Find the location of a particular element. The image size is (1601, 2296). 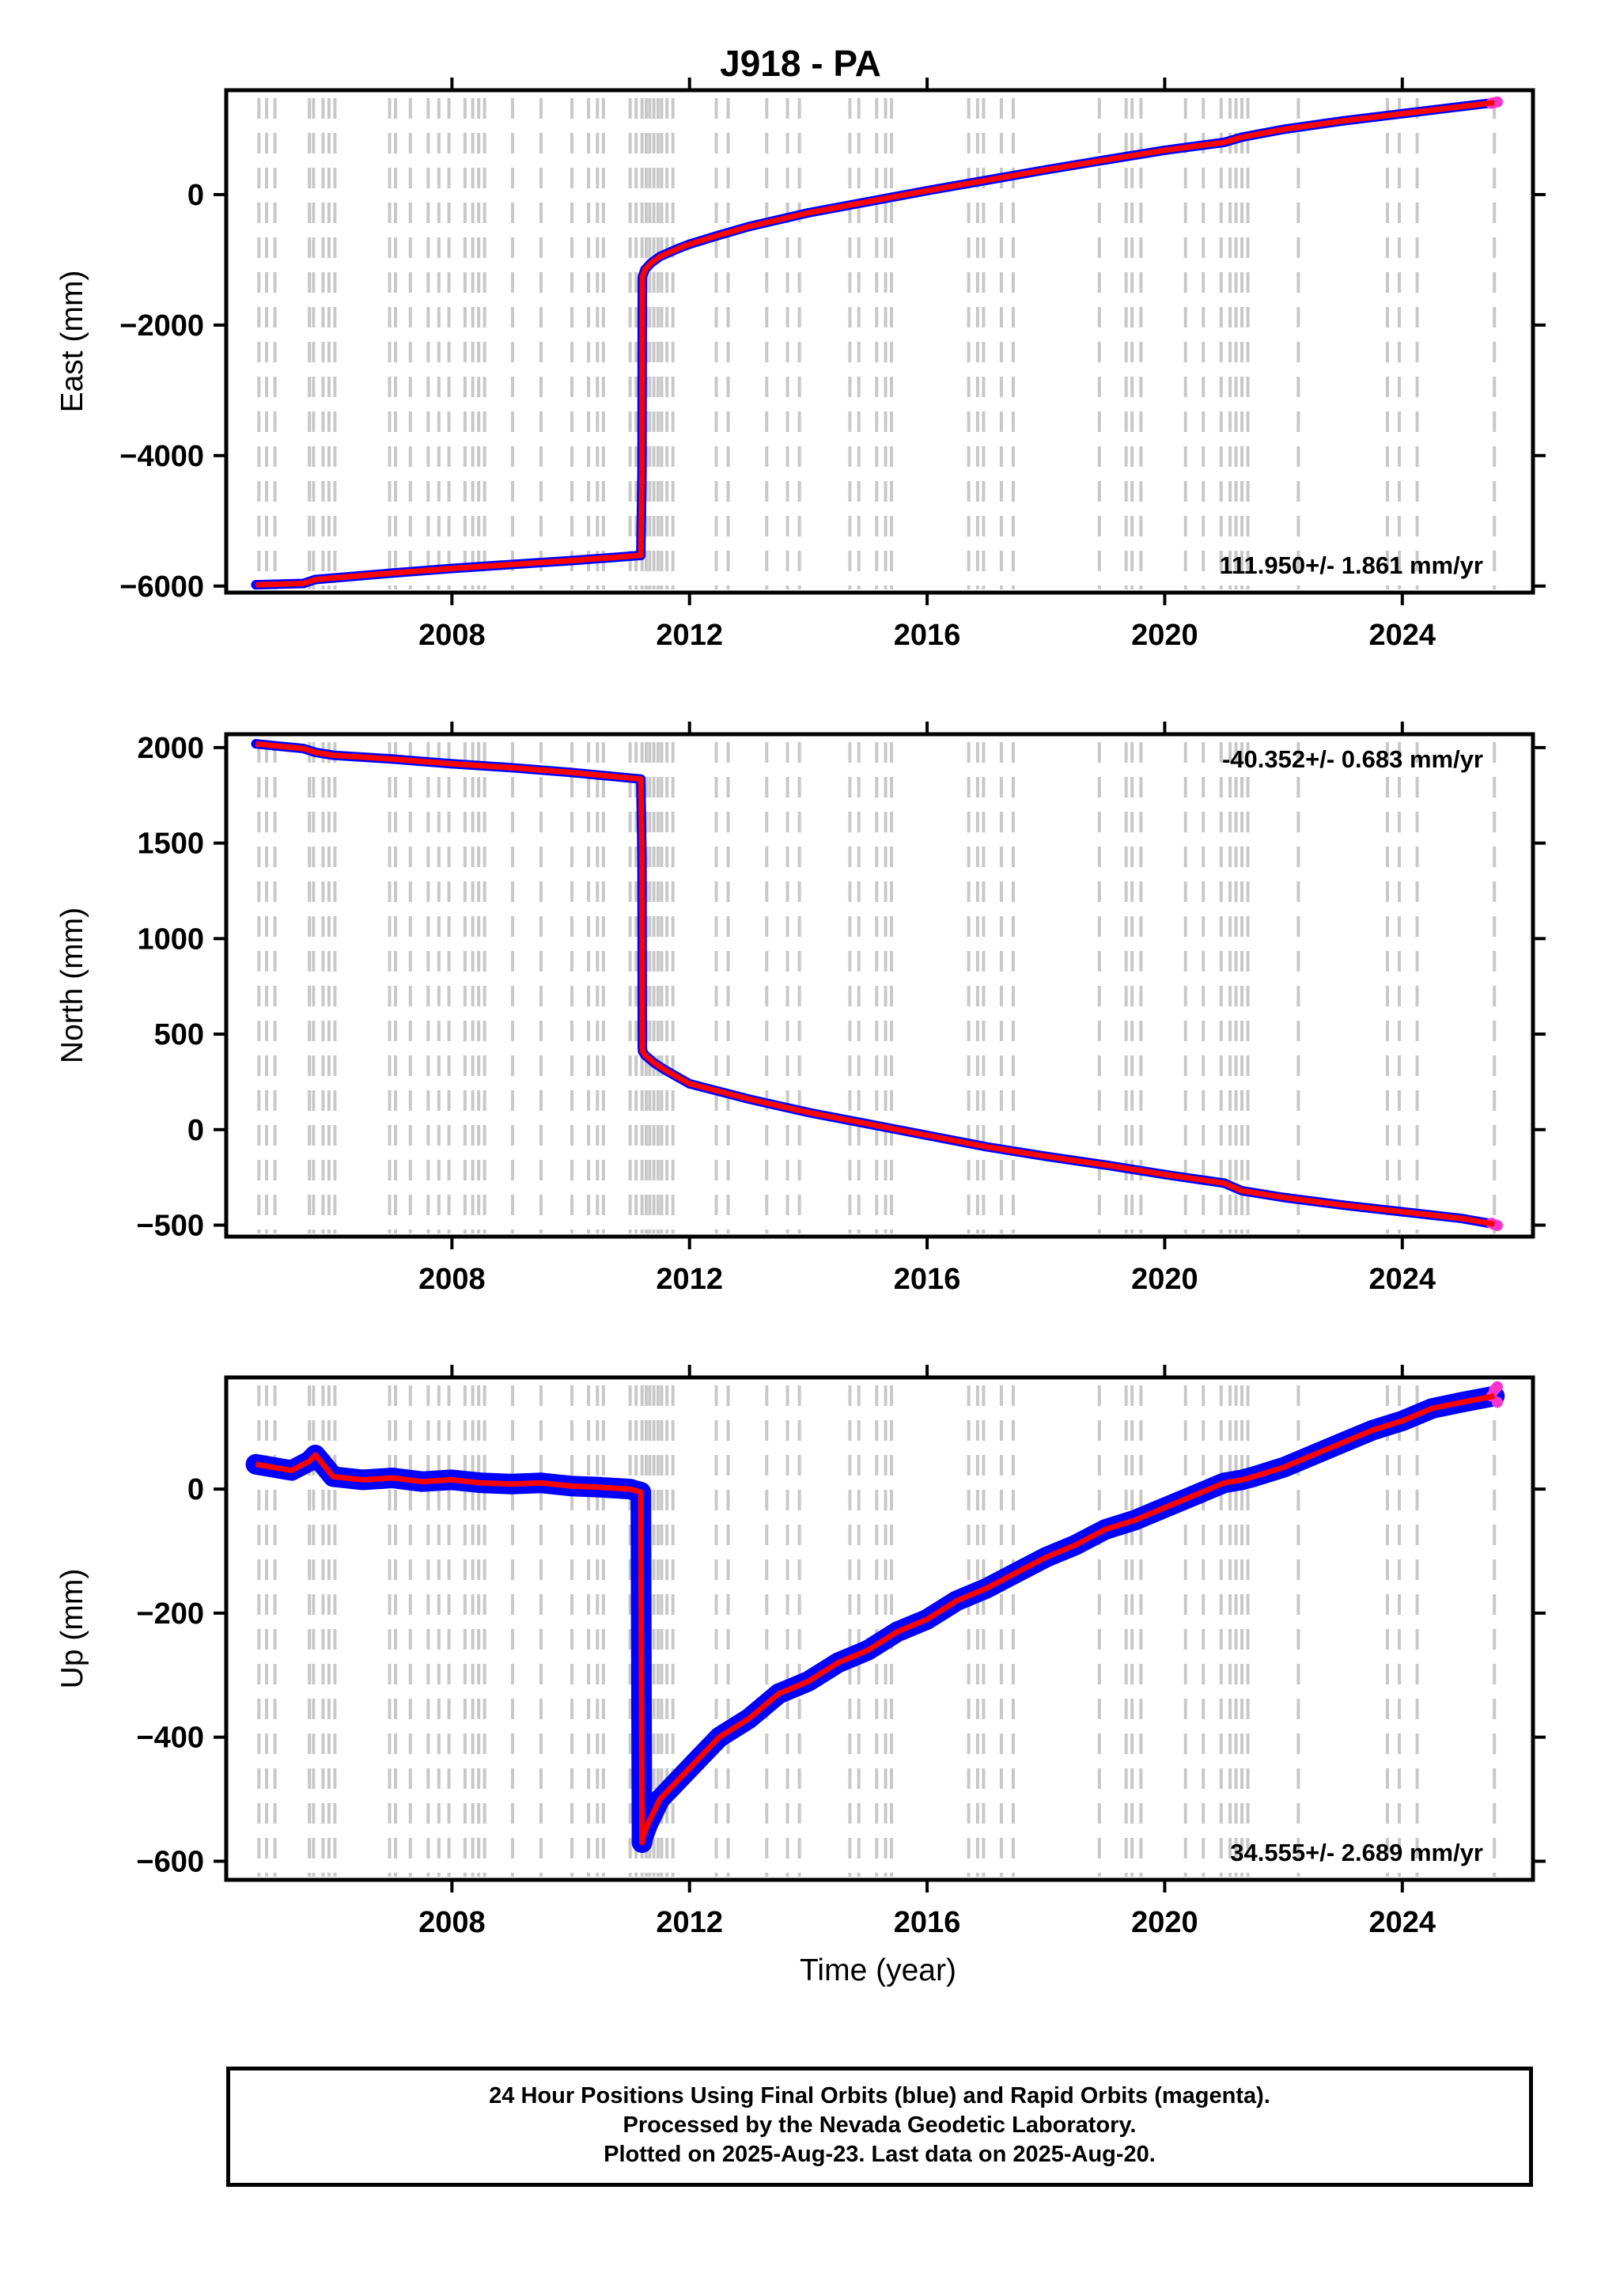

y-tick-label: −400 is located at coordinates (170, 1738).